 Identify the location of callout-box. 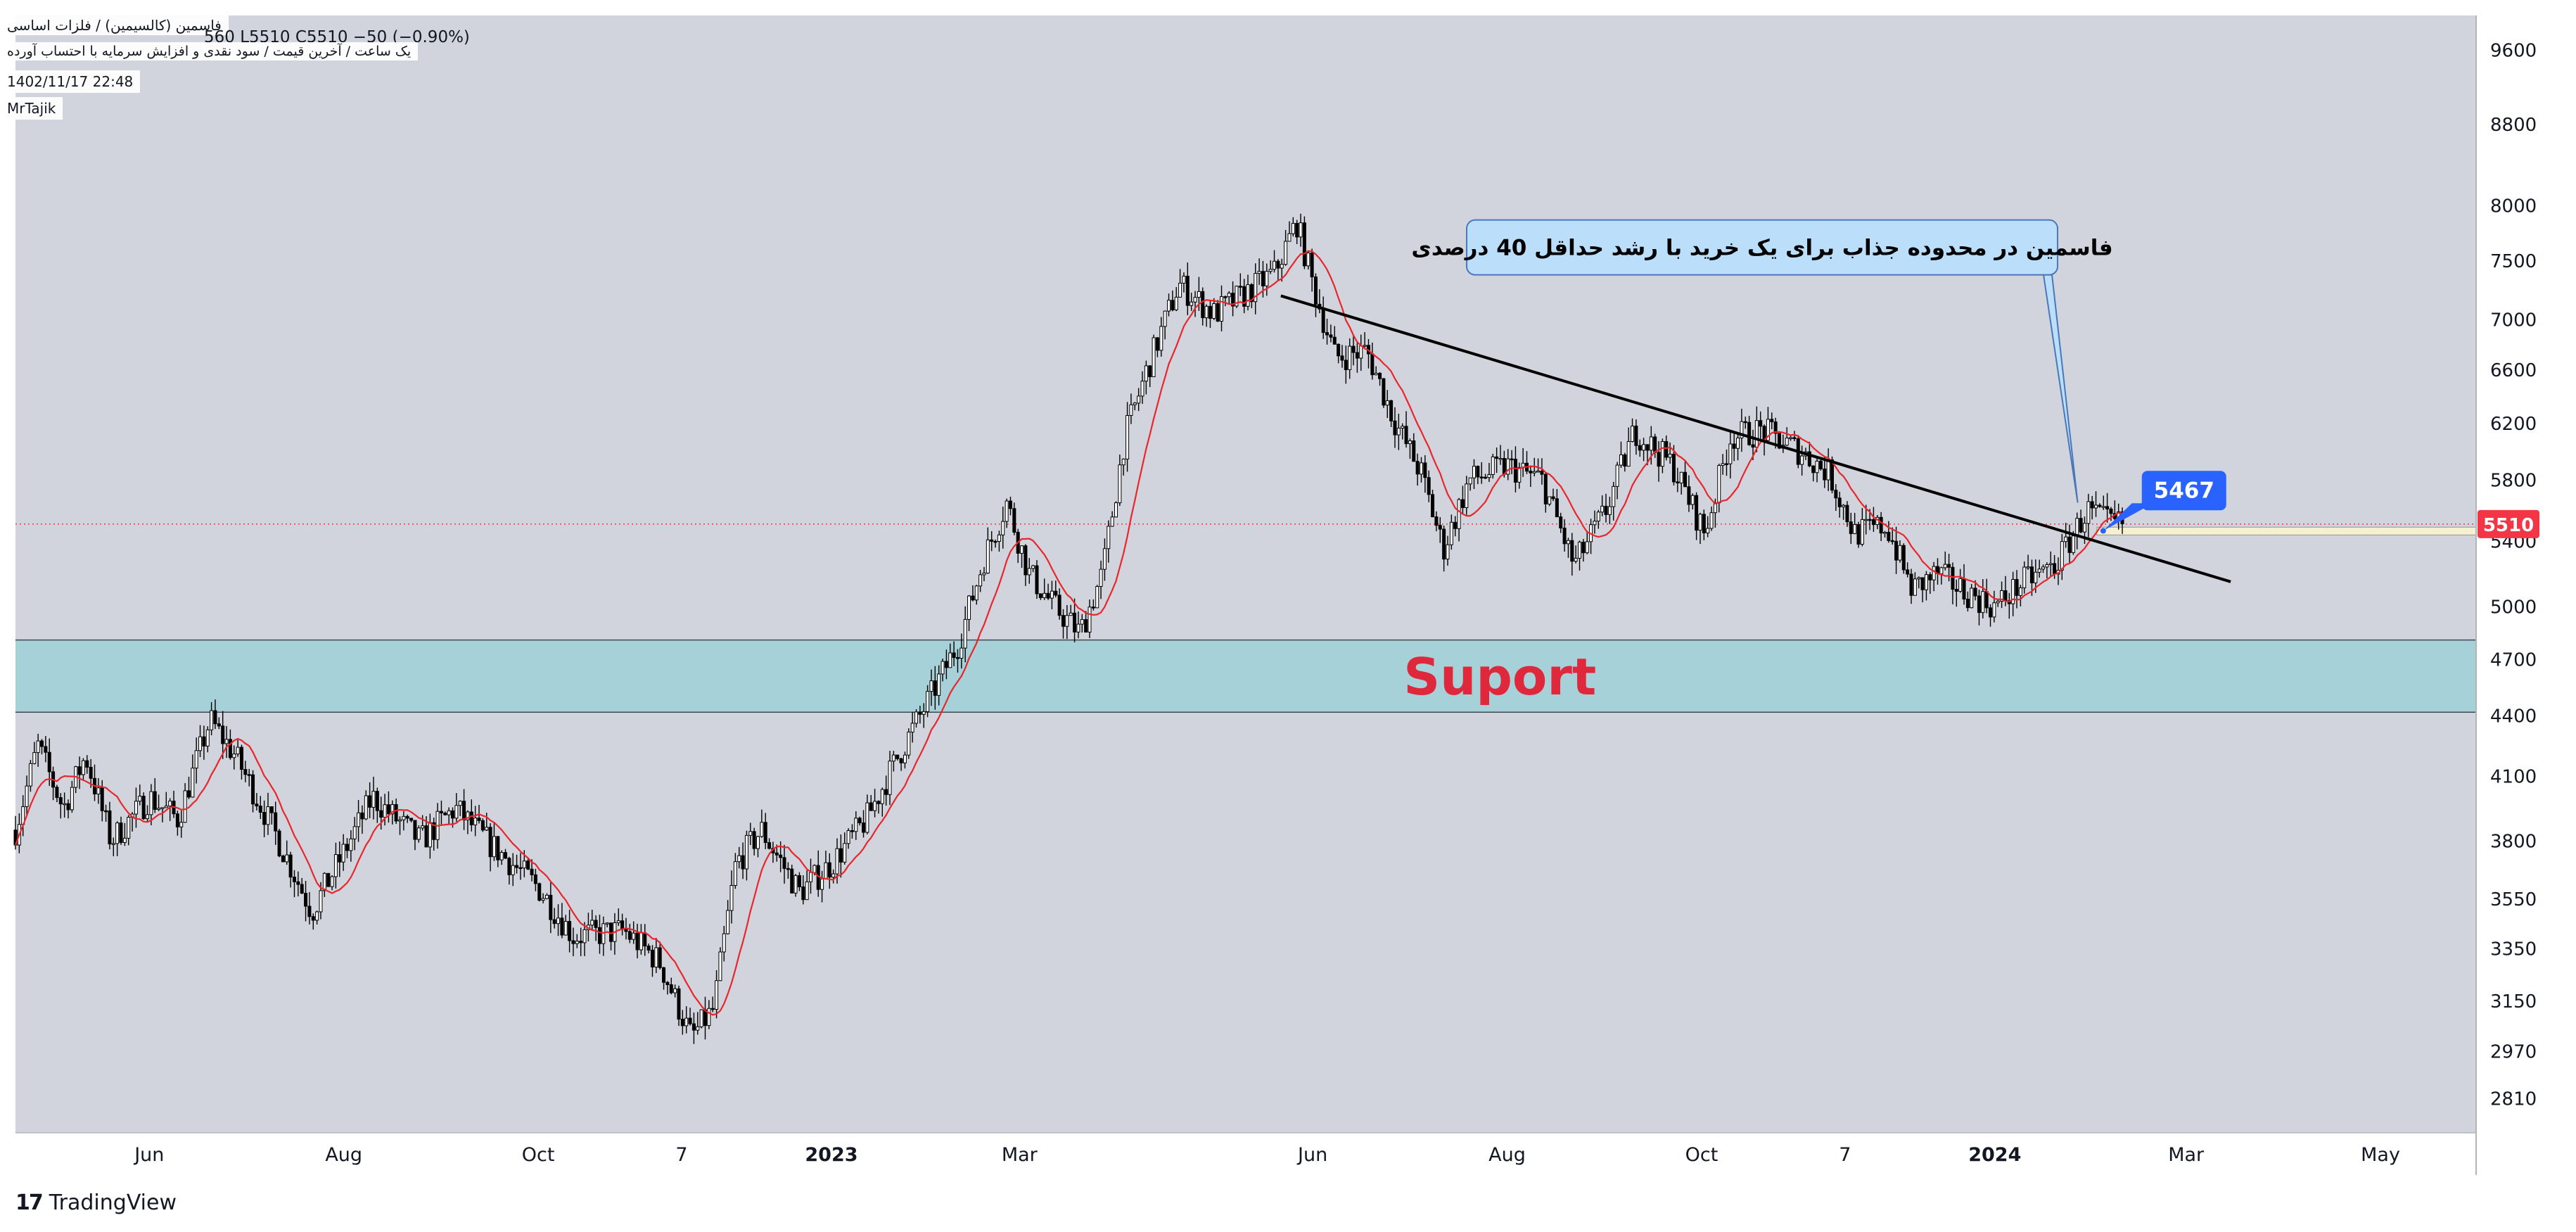
(1762, 248).